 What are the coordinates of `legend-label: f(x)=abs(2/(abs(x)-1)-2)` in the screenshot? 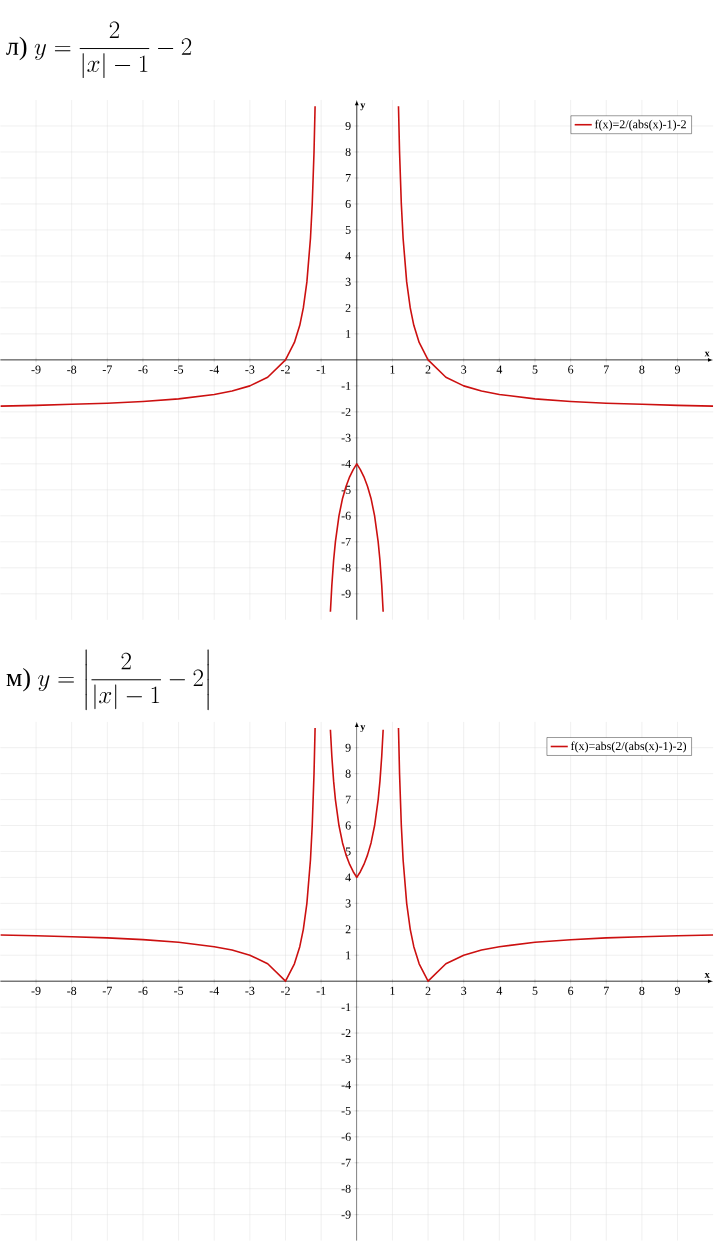 It's located at (629, 747).